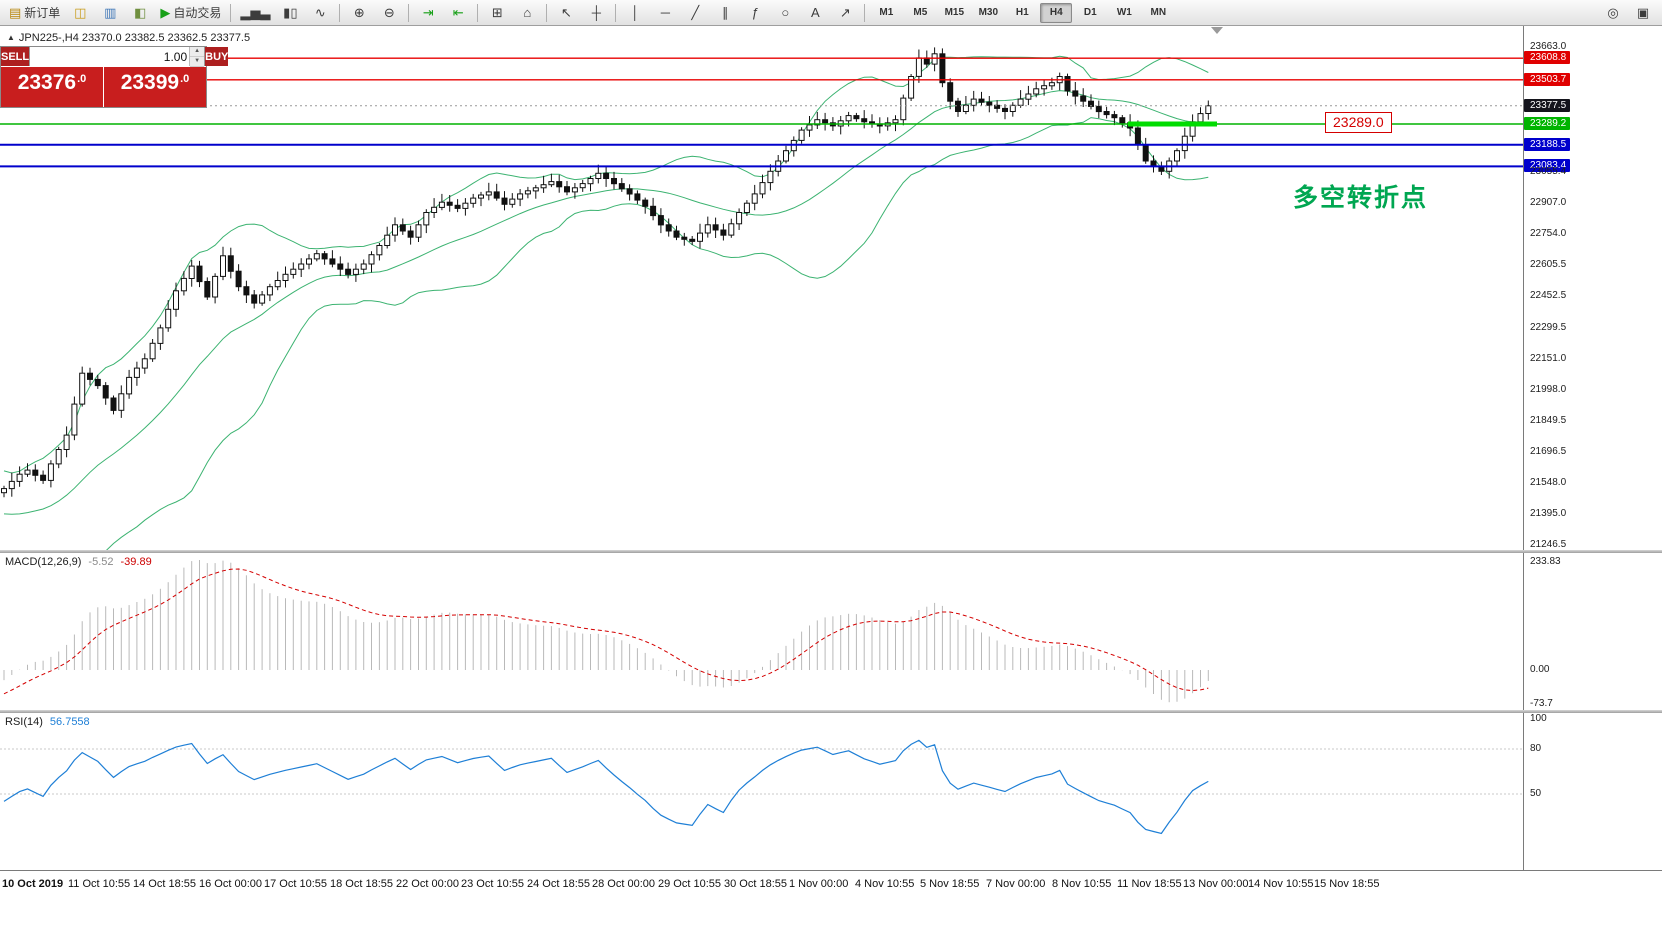  Describe the element at coordinates (290, 13) in the screenshot. I see `candlestick-chart-icon: ▮▯` at that location.